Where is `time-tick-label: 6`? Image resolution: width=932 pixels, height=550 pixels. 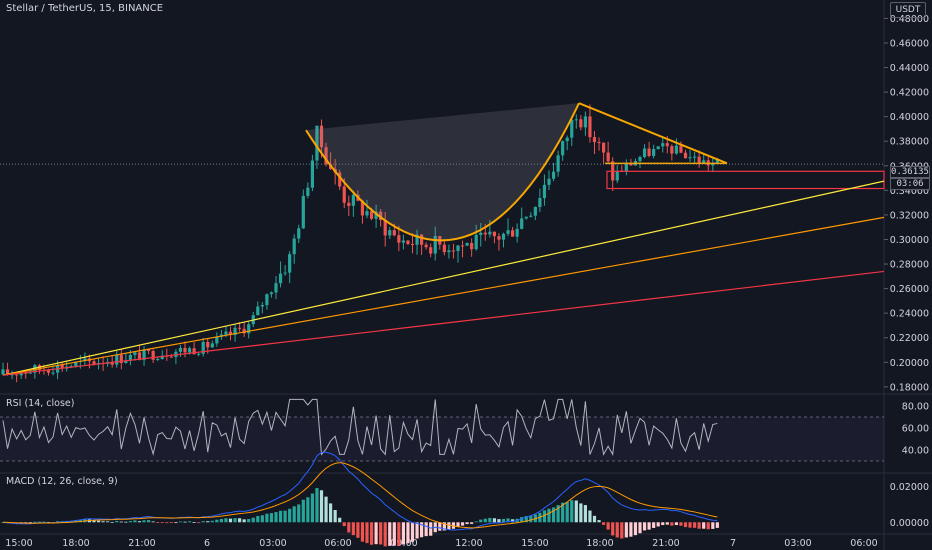 time-tick-label: 6 is located at coordinates (207, 543).